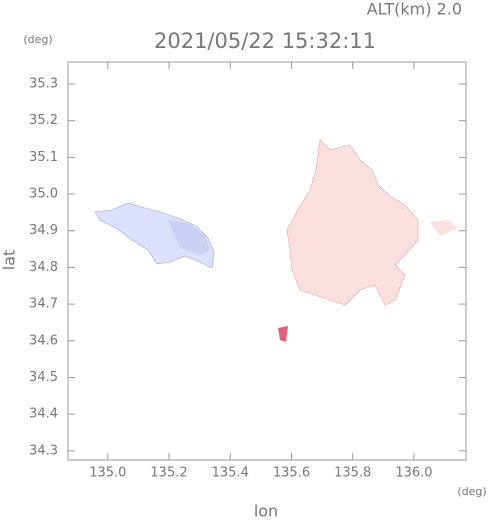 Image resolution: width=491 pixels, height=521 pixels. What do you see at coordinates (283, 334) in the screenshot?
I see `echo-red` at bounding box center [283, 334].